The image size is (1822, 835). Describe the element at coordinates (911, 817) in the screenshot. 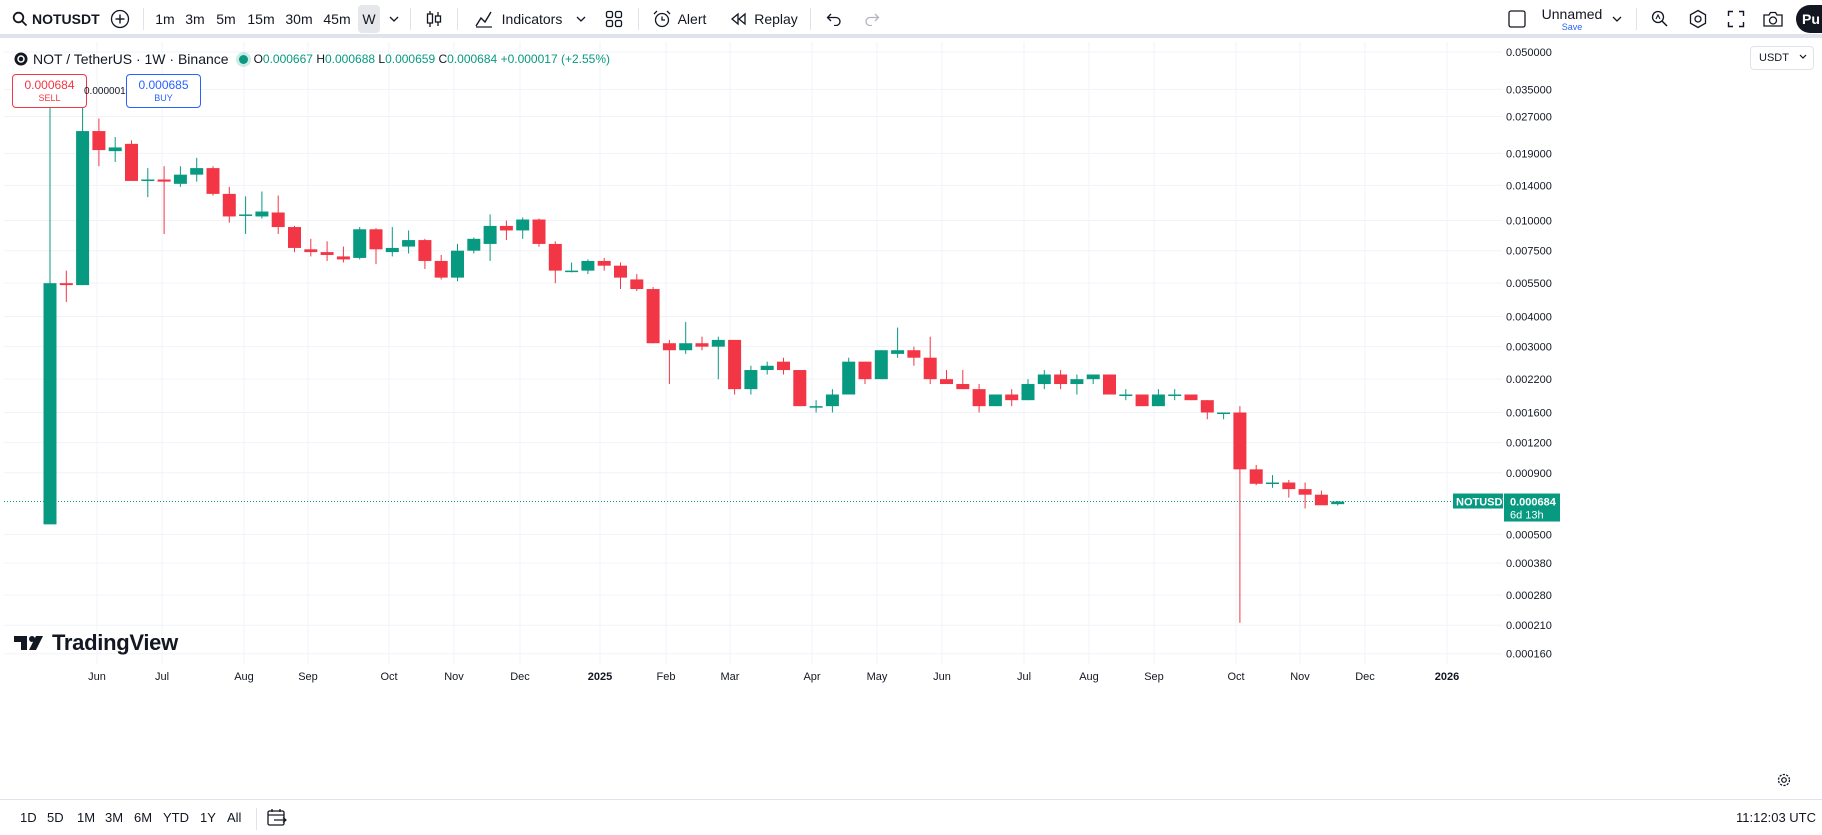

I see `bottom-toolbar: 1D 5D 1M 3M 6M YTD 1Y All 11:12:03 UTC` at that location.